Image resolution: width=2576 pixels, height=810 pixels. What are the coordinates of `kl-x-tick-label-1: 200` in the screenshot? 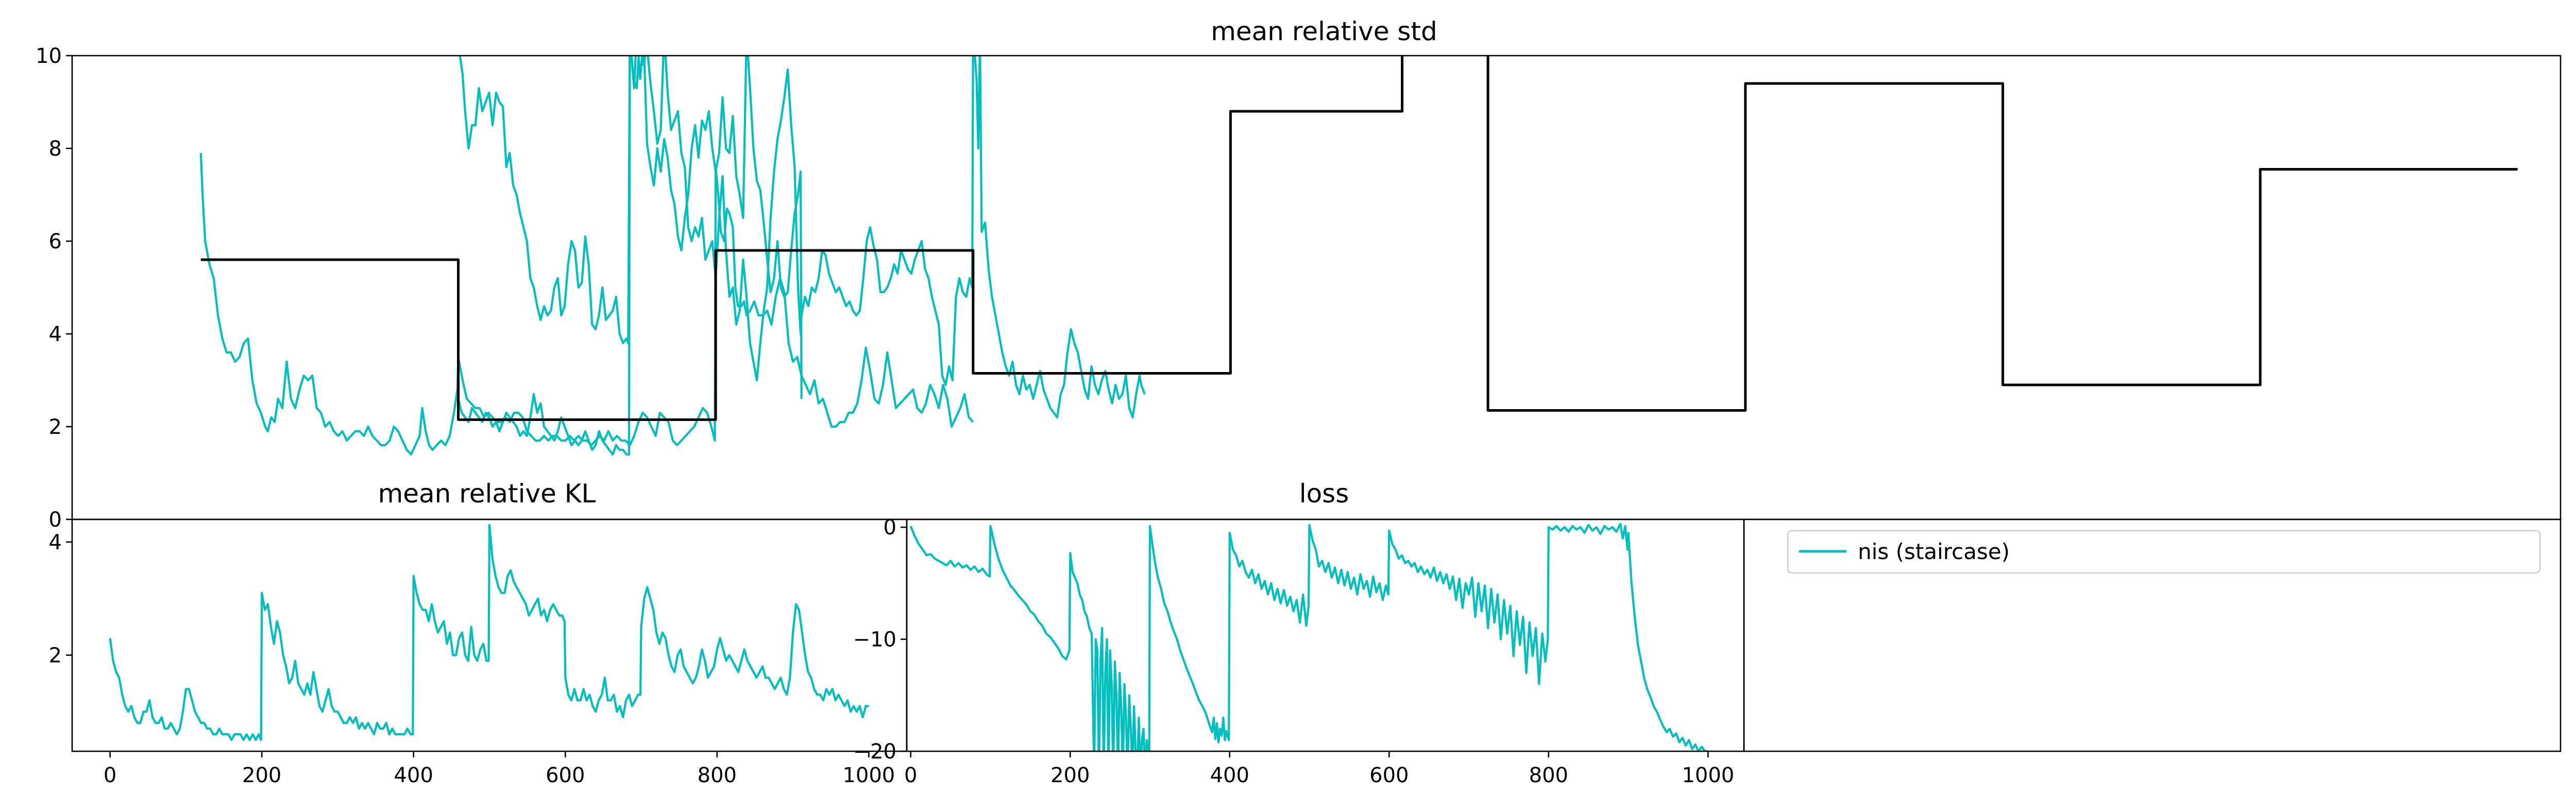 It's located at (261, 775).